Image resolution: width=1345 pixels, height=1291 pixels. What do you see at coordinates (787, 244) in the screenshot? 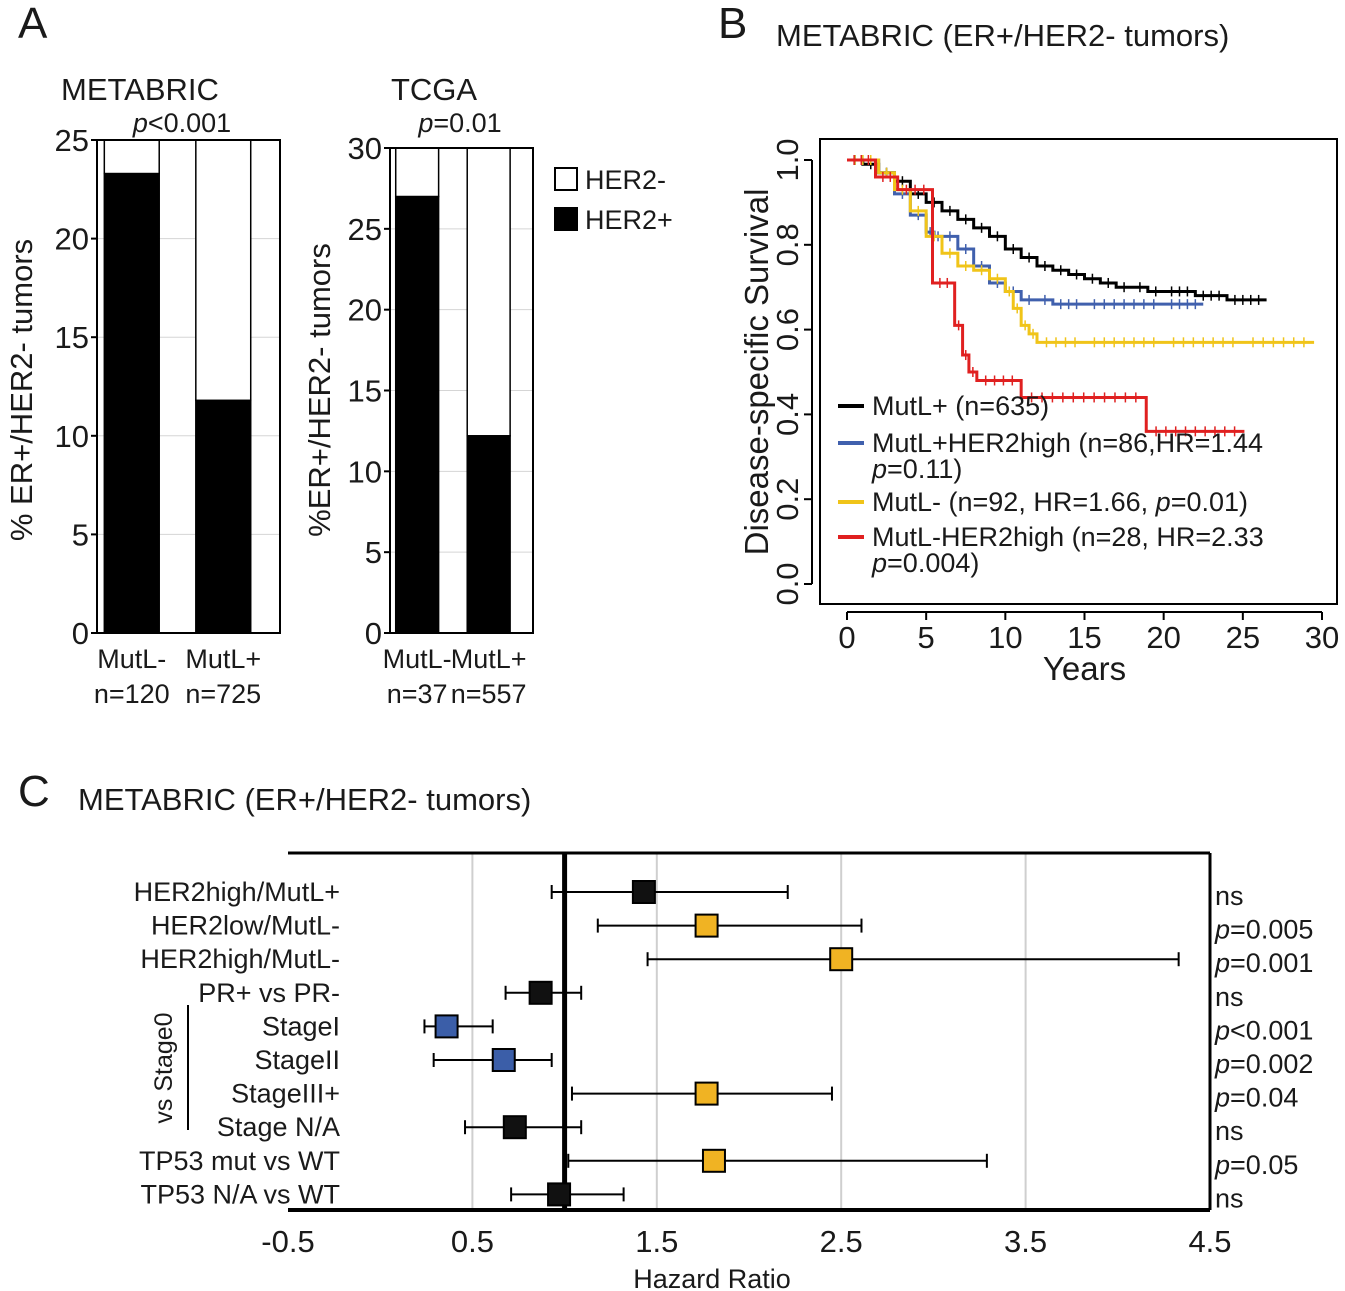
I see `y-tick-label: 0.8` at bounding box center [787, 244].